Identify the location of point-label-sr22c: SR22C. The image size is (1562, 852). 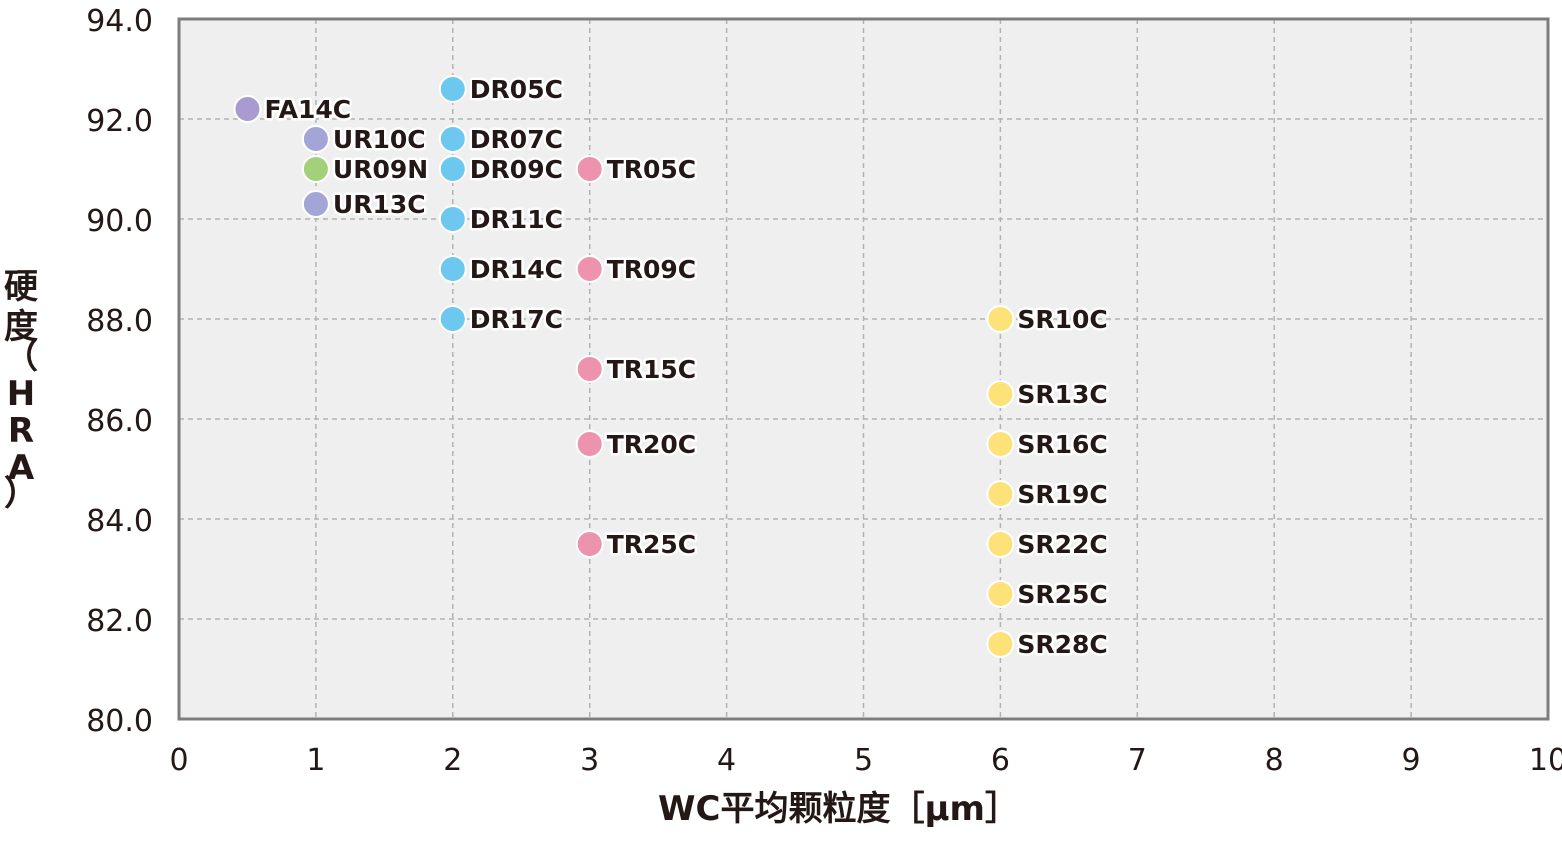
(1062, 544).